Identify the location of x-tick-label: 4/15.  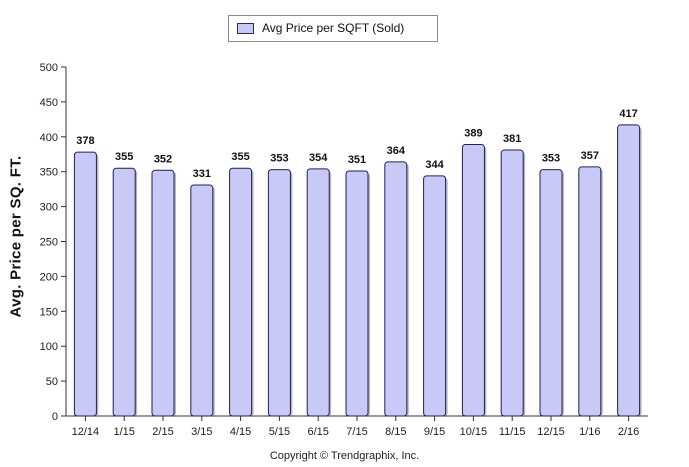
(240, 432).